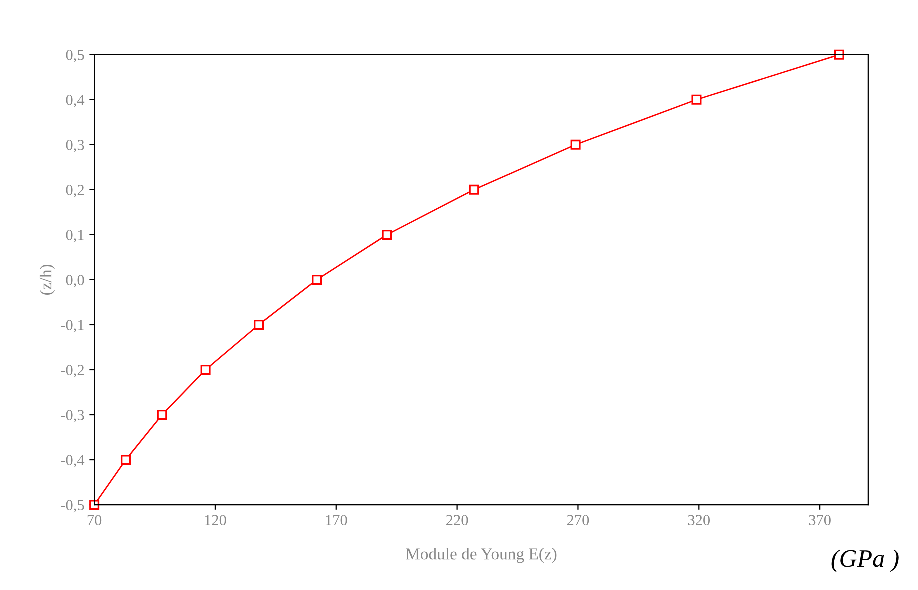 This screenshot has width=918, height=590. What do you see at coordinates (72, 506) in the screenshot?
I see `y-tick-label: -0,5` at bounding box center [72, 506].